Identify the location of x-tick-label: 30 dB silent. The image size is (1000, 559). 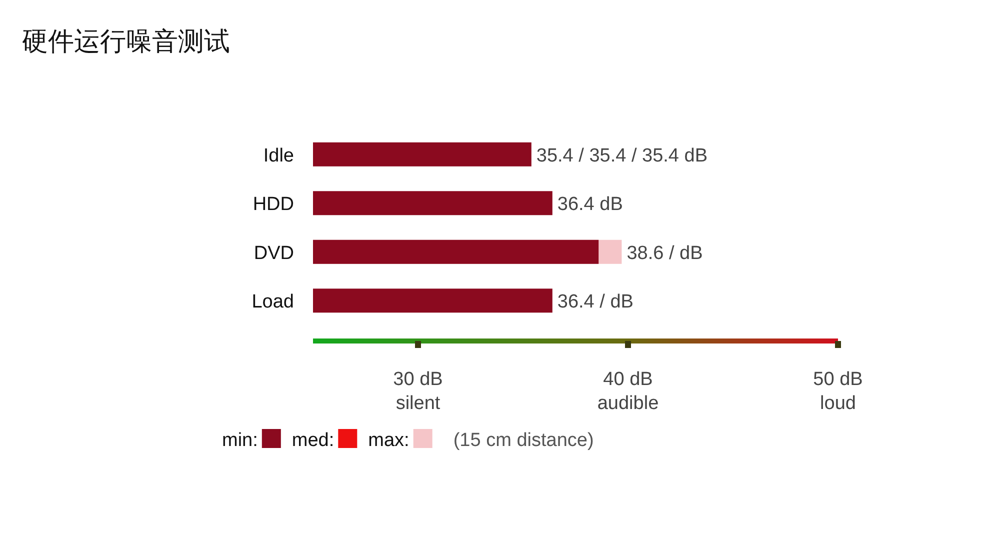
(418, 391).